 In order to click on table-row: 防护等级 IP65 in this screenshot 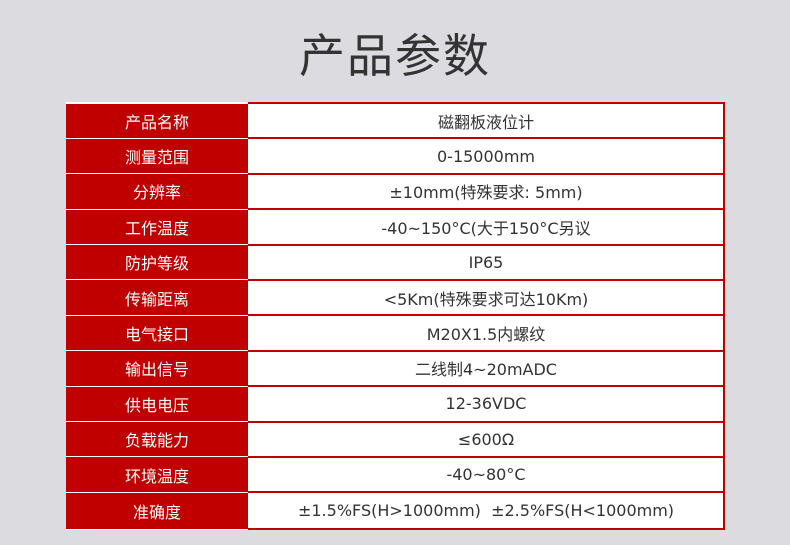, I will do `click(395, 262)`.